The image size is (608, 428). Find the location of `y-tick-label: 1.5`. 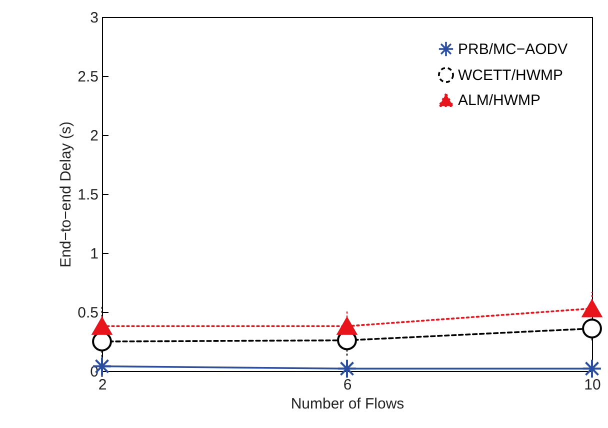

y-tick-label: 1.5 is located at coordinates (88, 195).